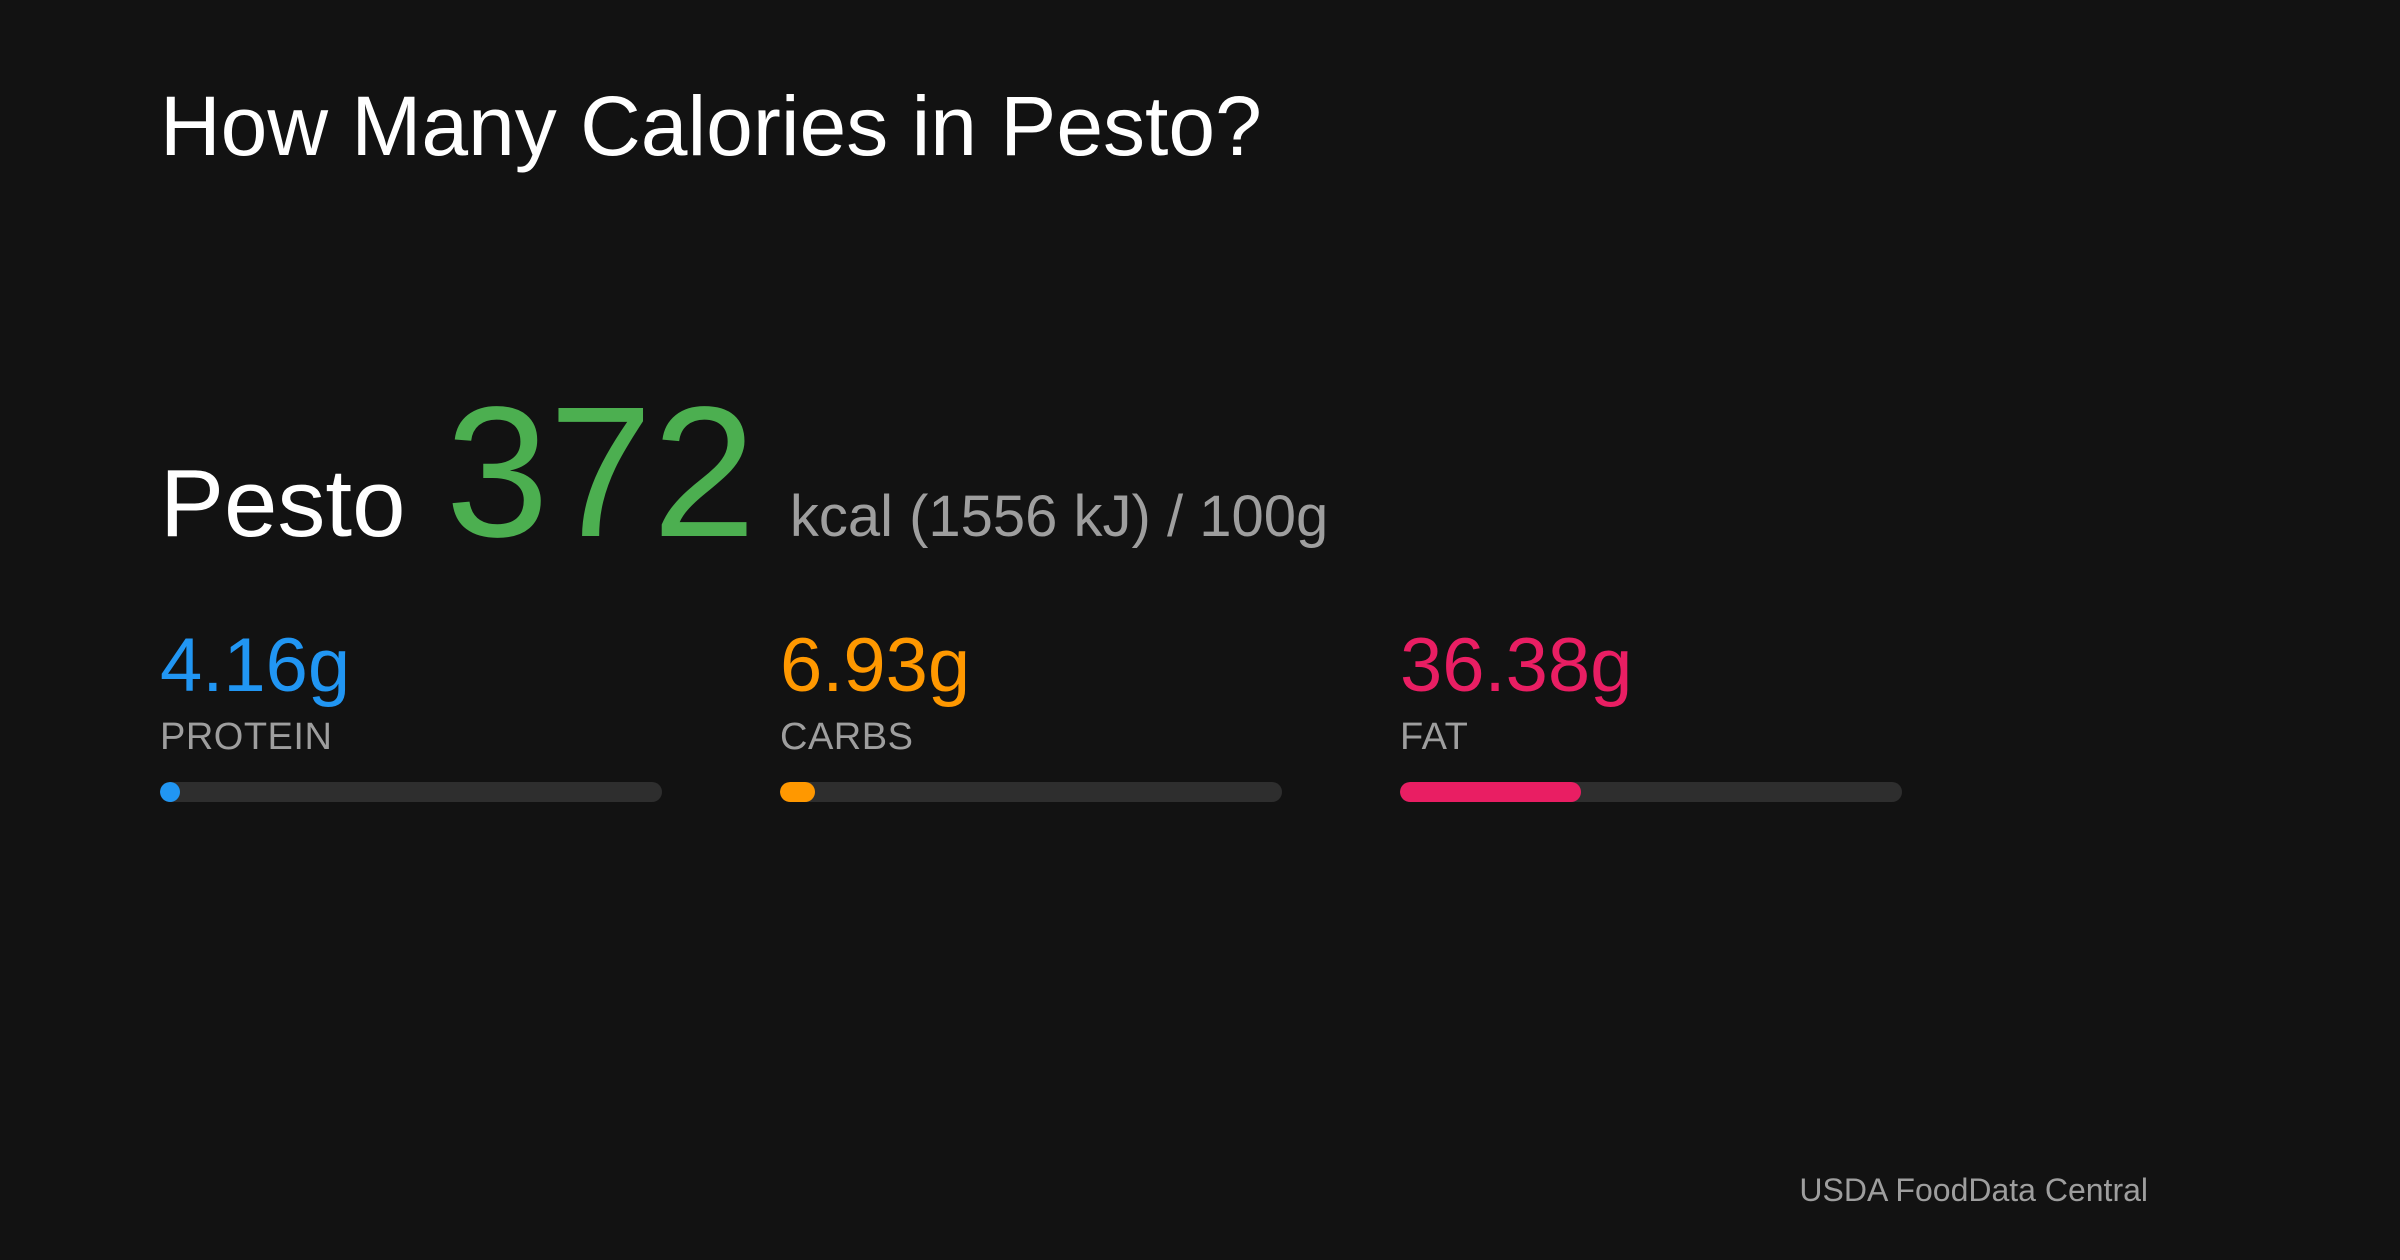 The image size is (2400, 1260). What do you see at coordinates (1490, 792) in the screenshot?
I see `fat-bar-fill` at bounding box center [1490, 792].